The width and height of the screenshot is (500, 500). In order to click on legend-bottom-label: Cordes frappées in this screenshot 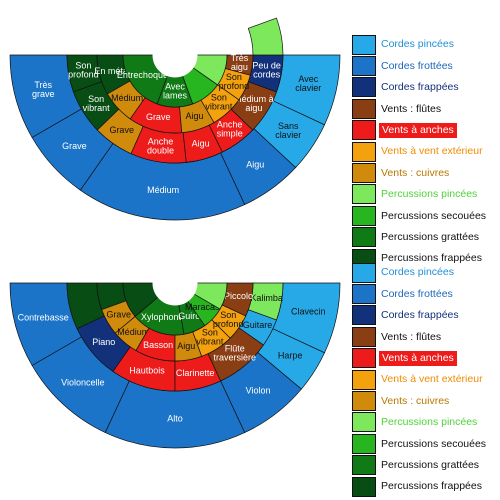, I will do `click(420, 315)`.